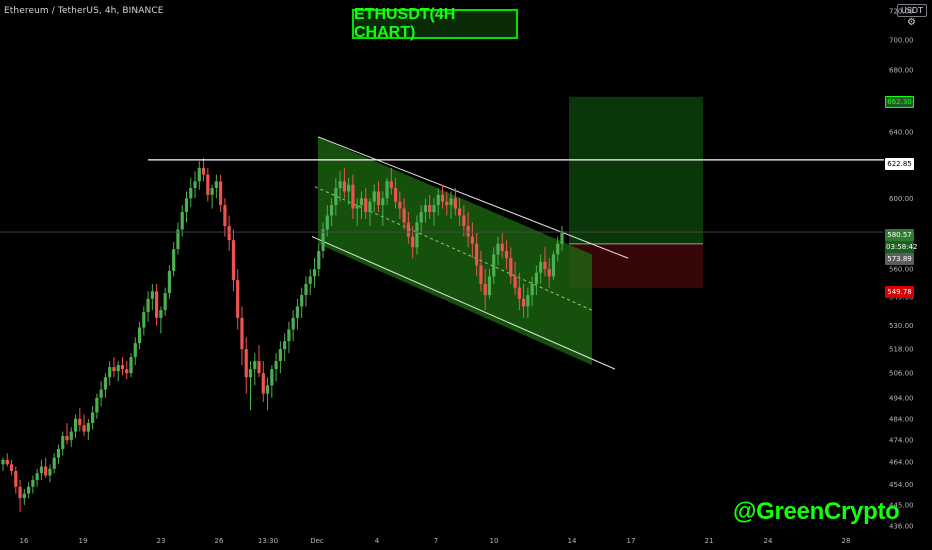 The height and width of the screenshot is (550, 932). What do you see at coordinates (901, 485) in the screenshot?
I see `y-tick-label: 454.00` at bounding box center [901, 485].